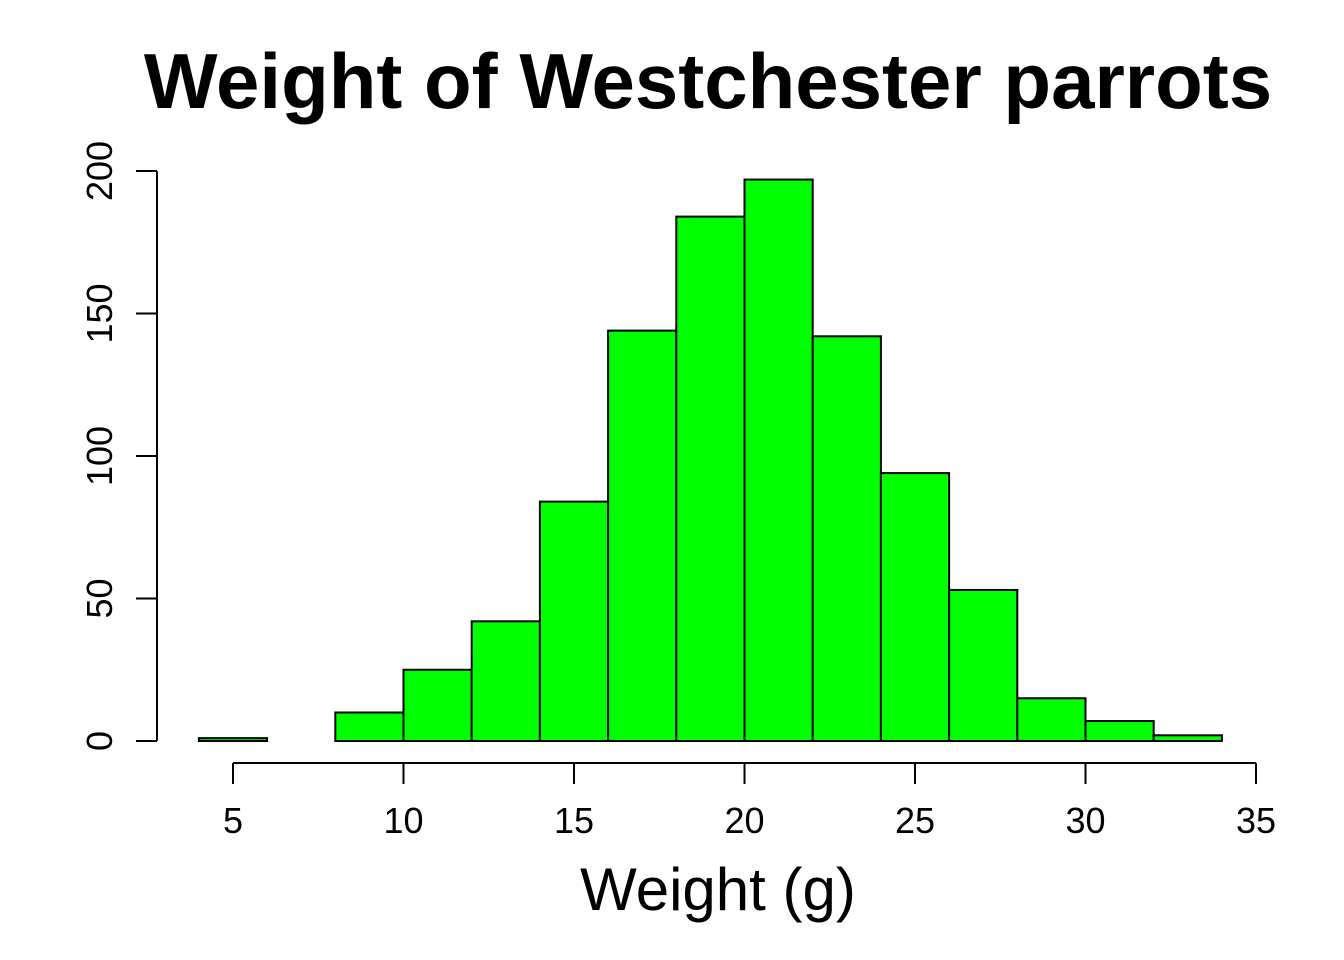 This screenshot has height=960, width=1344. I want to click on x-tick-label-15: 15, so click(574, 820).